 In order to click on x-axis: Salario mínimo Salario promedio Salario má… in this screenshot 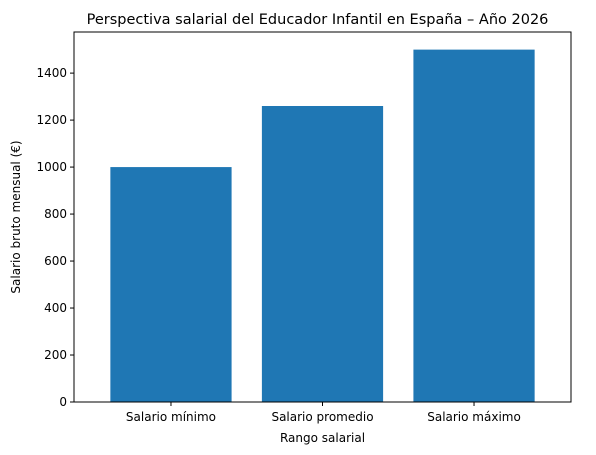, I will do `click(323, 413)`.